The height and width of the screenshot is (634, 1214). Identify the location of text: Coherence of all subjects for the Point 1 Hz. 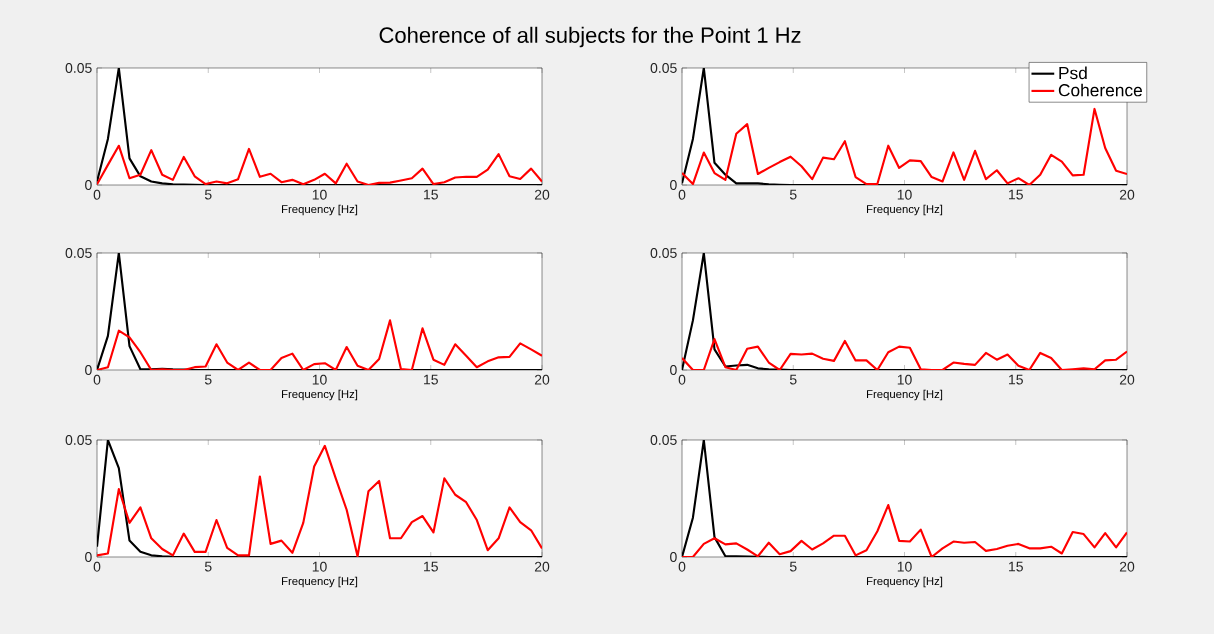
(590, 37).